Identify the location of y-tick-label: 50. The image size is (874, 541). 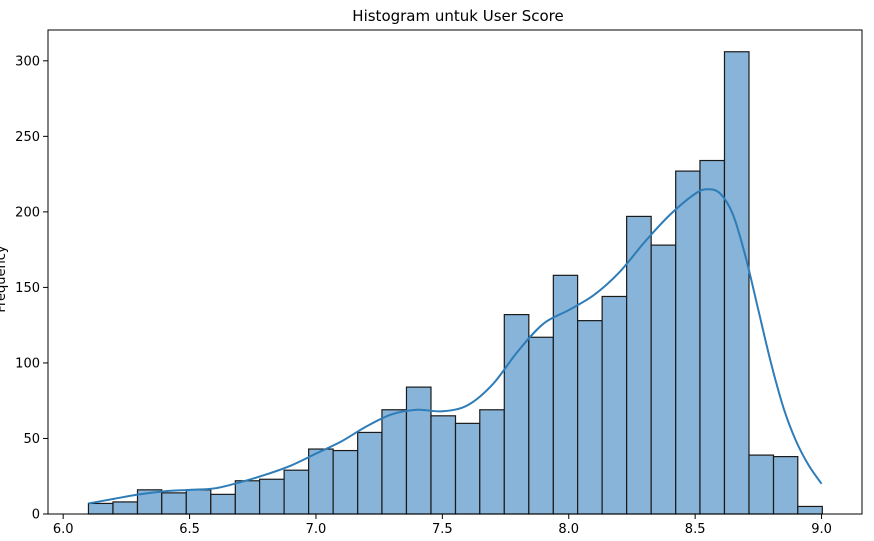
(31, 439).